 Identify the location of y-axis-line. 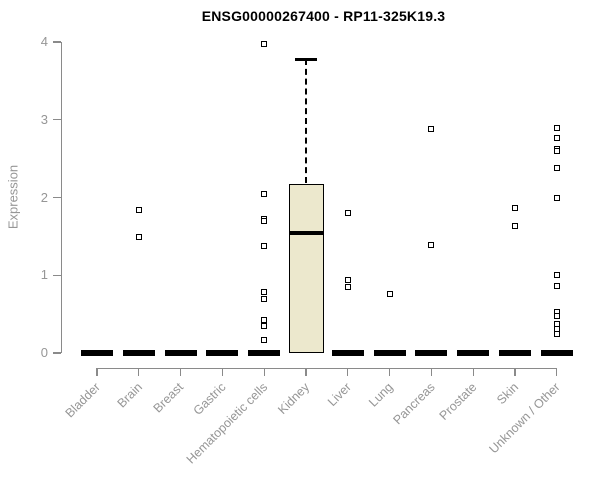
(62, 197).